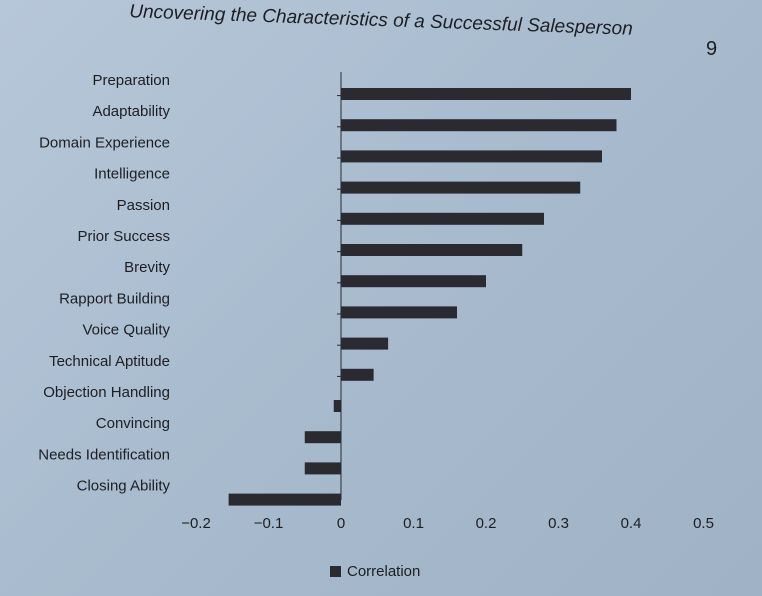 The height and width of the screenshot is (596, 762). Describe the element at coordinates (126, 330) in the screenshot. I see `category-label: Voice Quality` at that location.